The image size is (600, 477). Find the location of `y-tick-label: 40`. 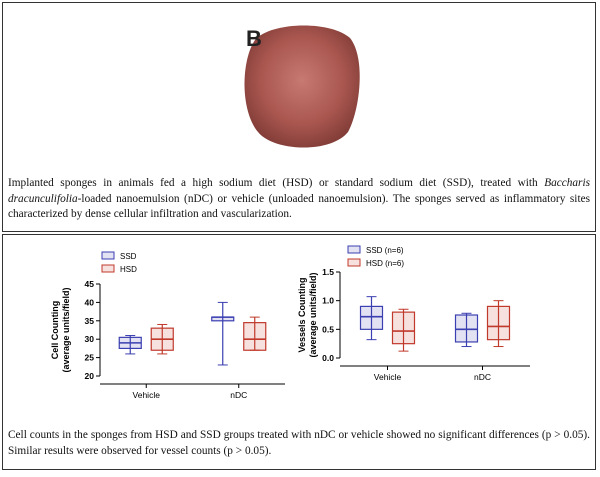

y-tick-label: 40 is located at coordinates (90, 302).